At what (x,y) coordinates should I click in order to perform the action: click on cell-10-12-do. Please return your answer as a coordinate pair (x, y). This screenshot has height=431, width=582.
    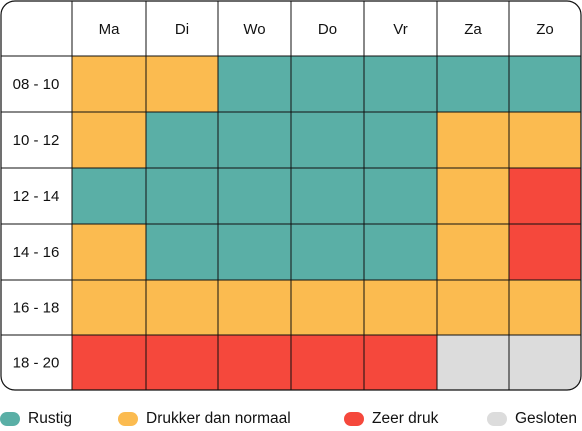
    Looking at the image, I should click on (327, 140).